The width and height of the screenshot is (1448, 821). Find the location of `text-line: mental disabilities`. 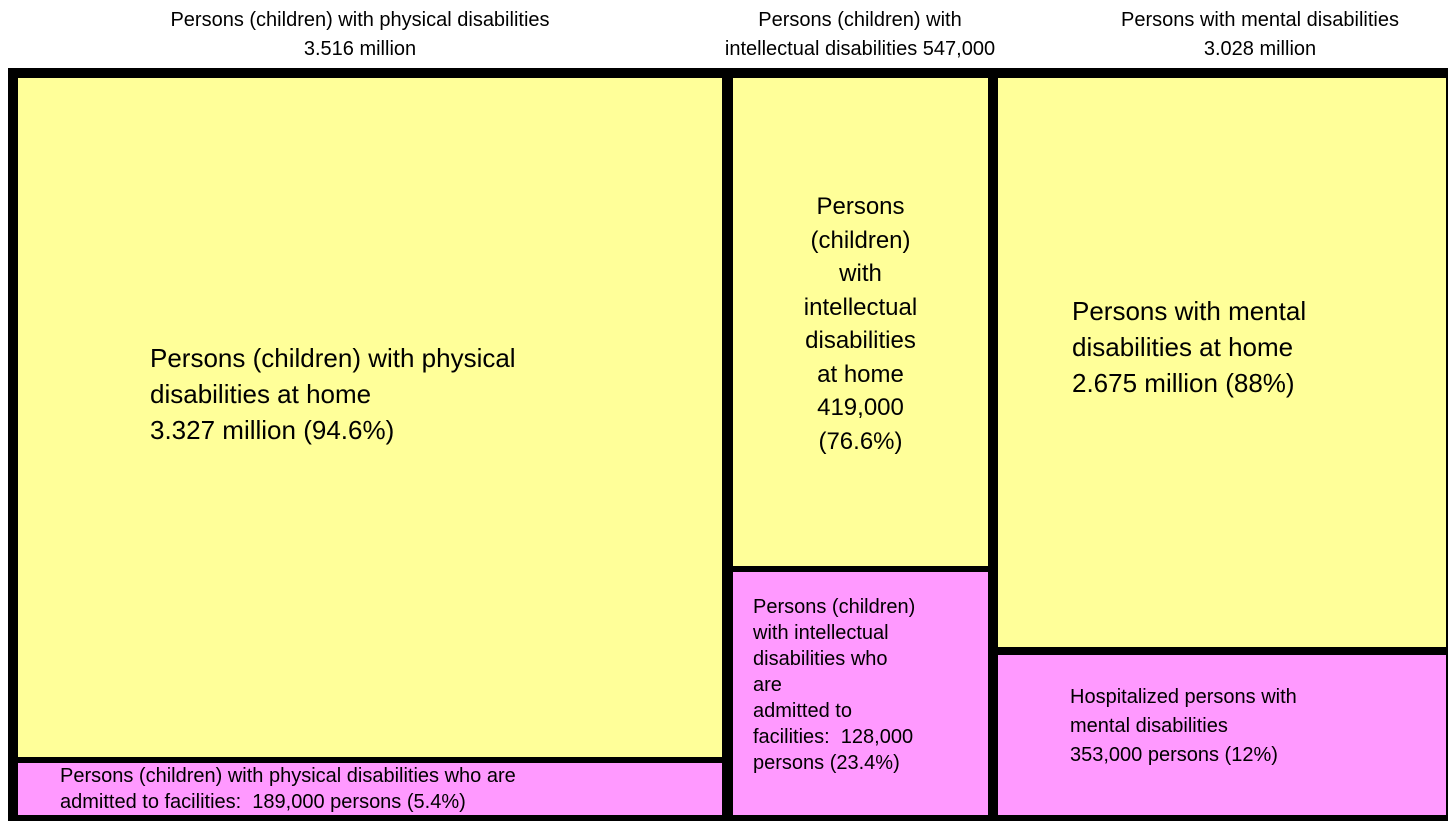

text-line: mental disabilities is located at coordinates (1149, 726).